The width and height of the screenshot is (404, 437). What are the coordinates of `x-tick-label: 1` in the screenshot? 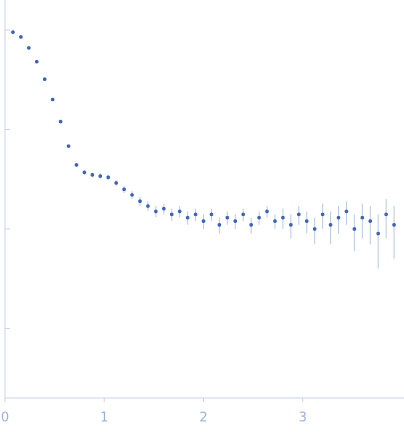 It's located at (104, 418).